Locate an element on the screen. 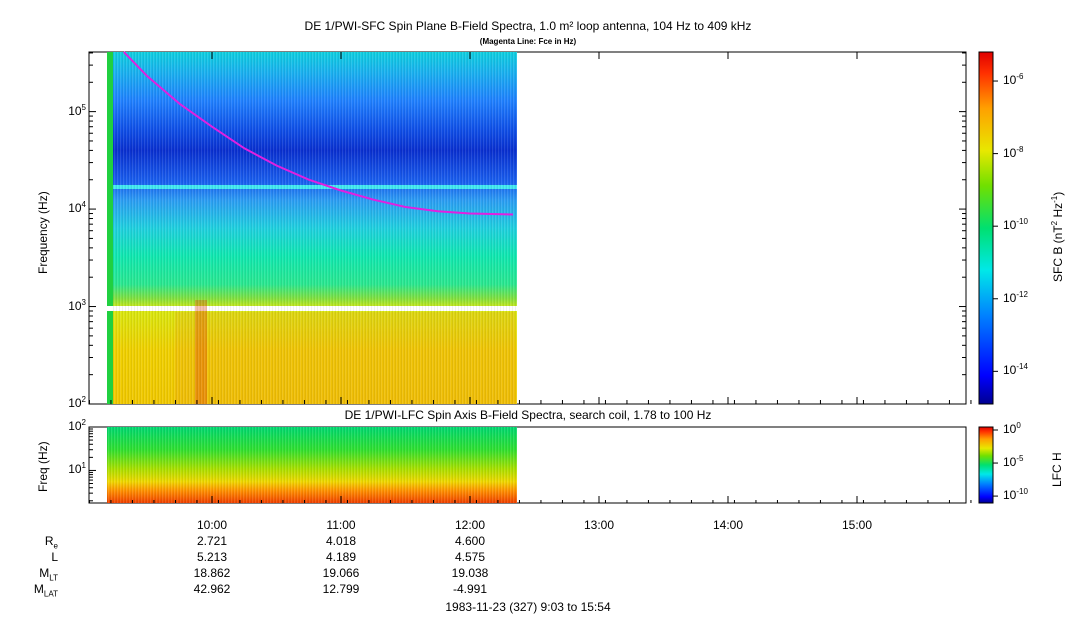 Image resolution: width=1083 pixels, height=620 pixels. lfc-ytick-label: 10¹ is located at coordinates (77, 469).